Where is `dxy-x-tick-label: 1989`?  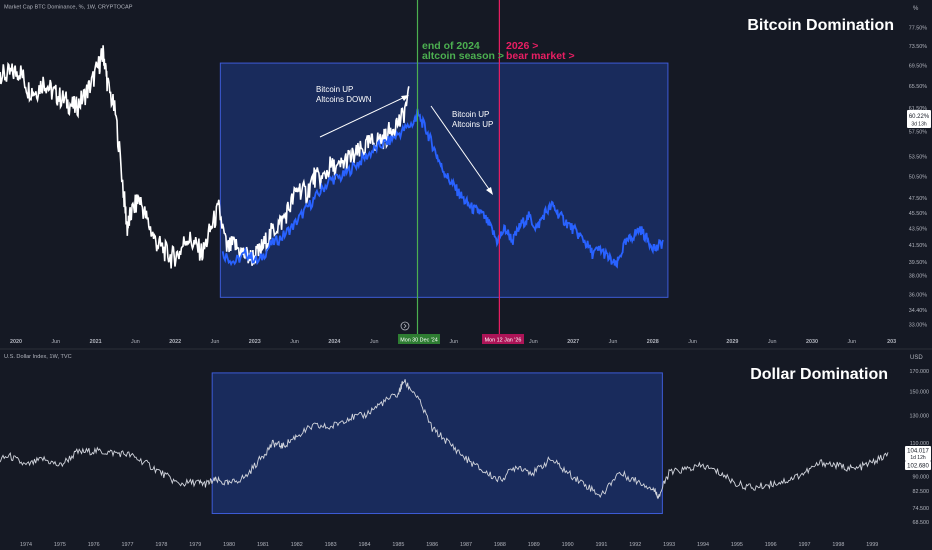 dxy-x-tick-label: 1989 is located at coordinates (534, 545).